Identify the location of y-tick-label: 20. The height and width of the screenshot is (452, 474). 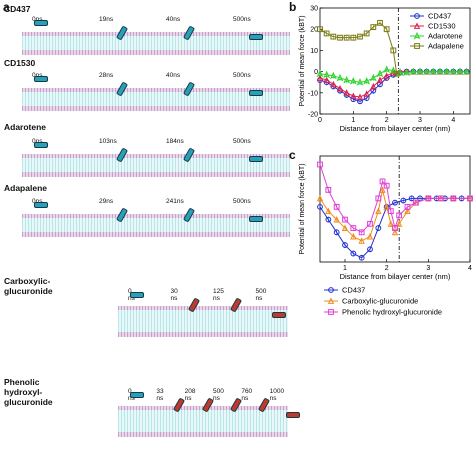
(314, 30).